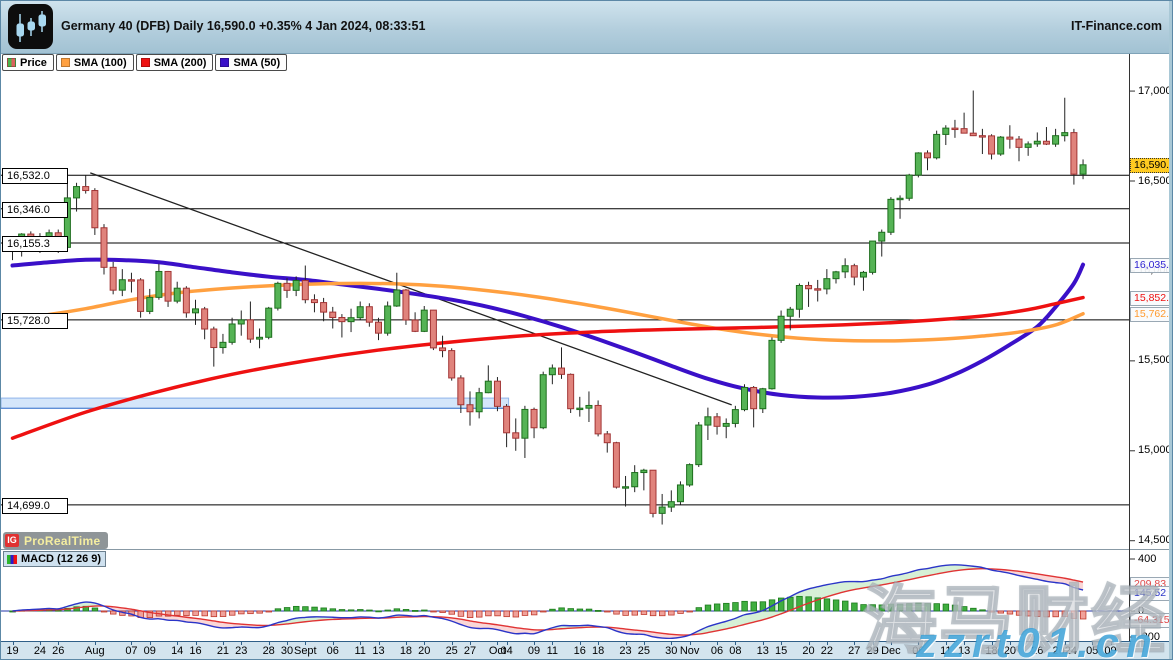  What do you see at coordinates (30, 26) in the screenshot?
I see `candlestick-logo-icon` at bounding box center [30, 26].